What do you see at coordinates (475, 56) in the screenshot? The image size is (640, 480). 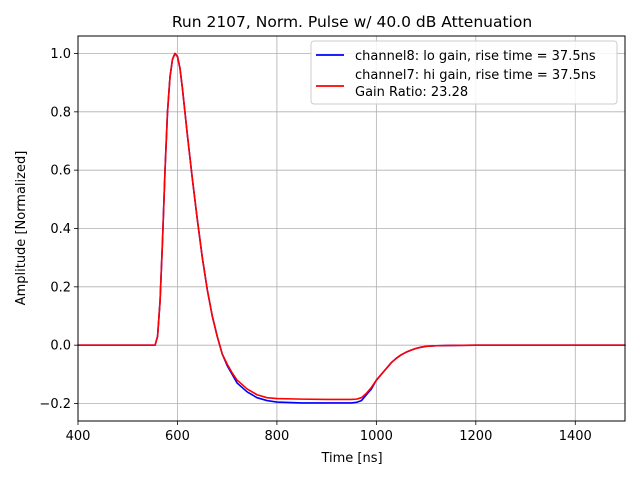 I see `legend-label-channel8: channel8: lo gain, rise time = 37.5ns` at bounding box center [475, 56].